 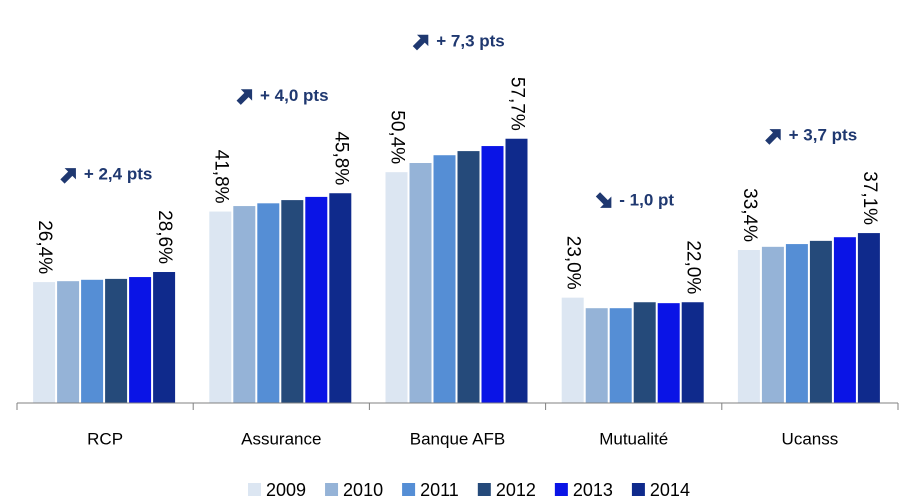 What do you see at coordinates (516, 490) in the screenshot?
I see `legend-label: 2012` at bounding box center [516, 490].